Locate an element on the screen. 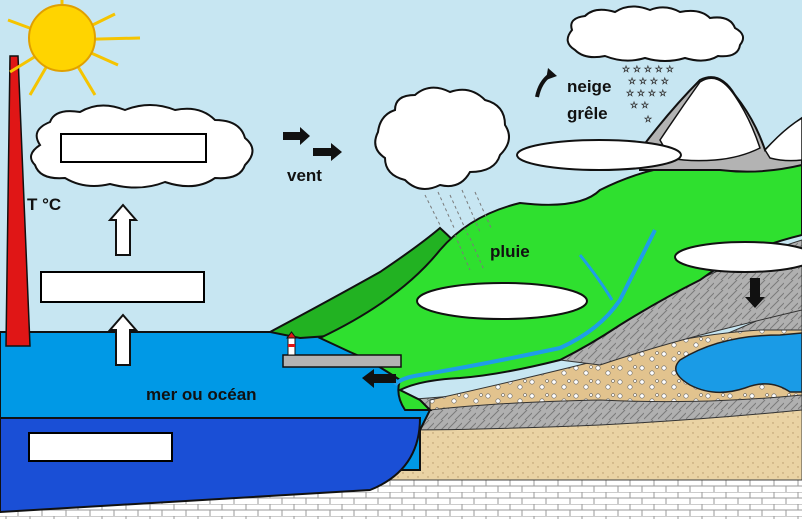  rain-label: pluie is located at coordinates (510, 251).